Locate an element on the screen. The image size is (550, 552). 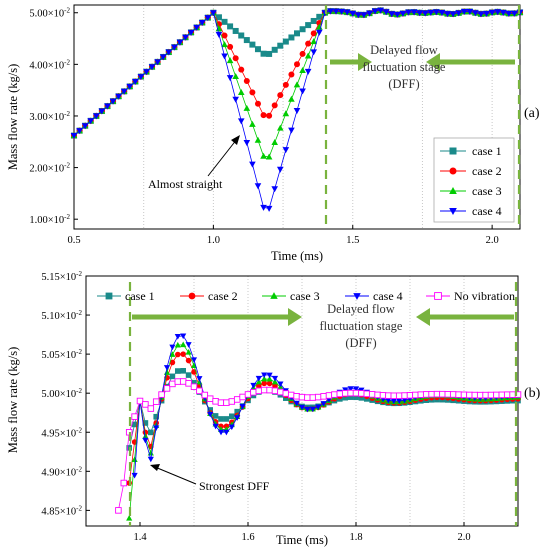
chart-a-dff-label-line2: fluctuation stage is located at coordinates (404, 67).